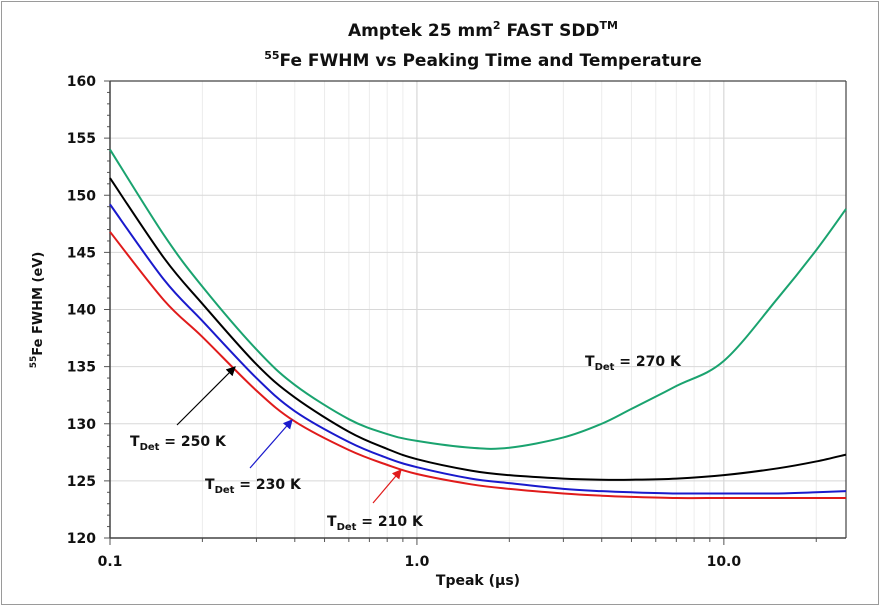  I want to click on y-tick-label: 125, so click(81, 482).